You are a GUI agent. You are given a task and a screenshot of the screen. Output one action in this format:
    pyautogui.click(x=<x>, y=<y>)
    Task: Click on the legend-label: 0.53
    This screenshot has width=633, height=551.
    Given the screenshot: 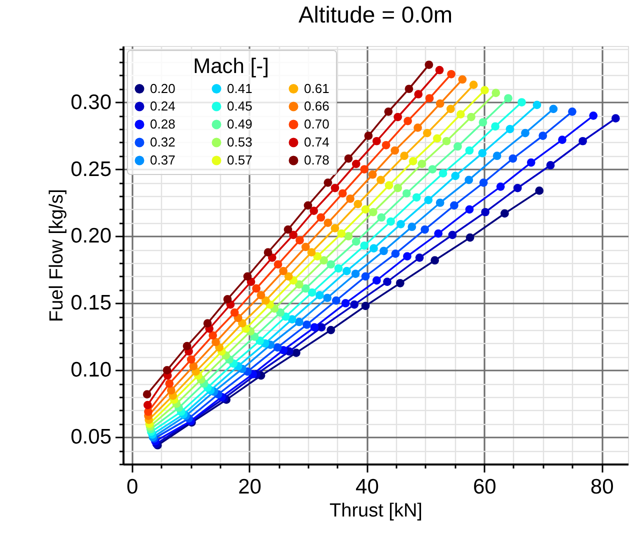 What is the action you would take?
    pyautogui.click(x=239, y=142)
    